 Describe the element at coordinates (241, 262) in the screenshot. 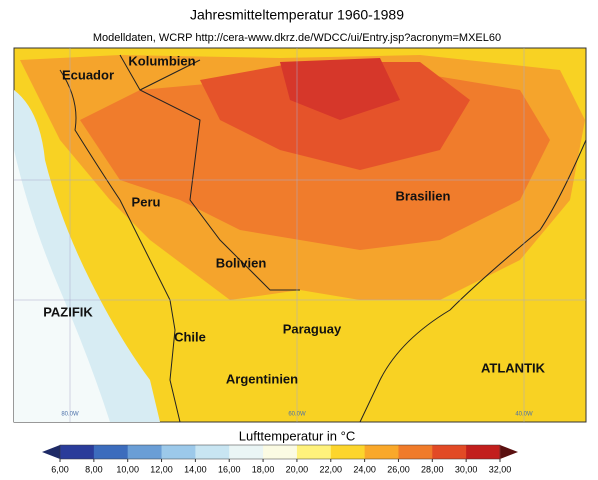

I see `place-label: Bolivien` at that location.